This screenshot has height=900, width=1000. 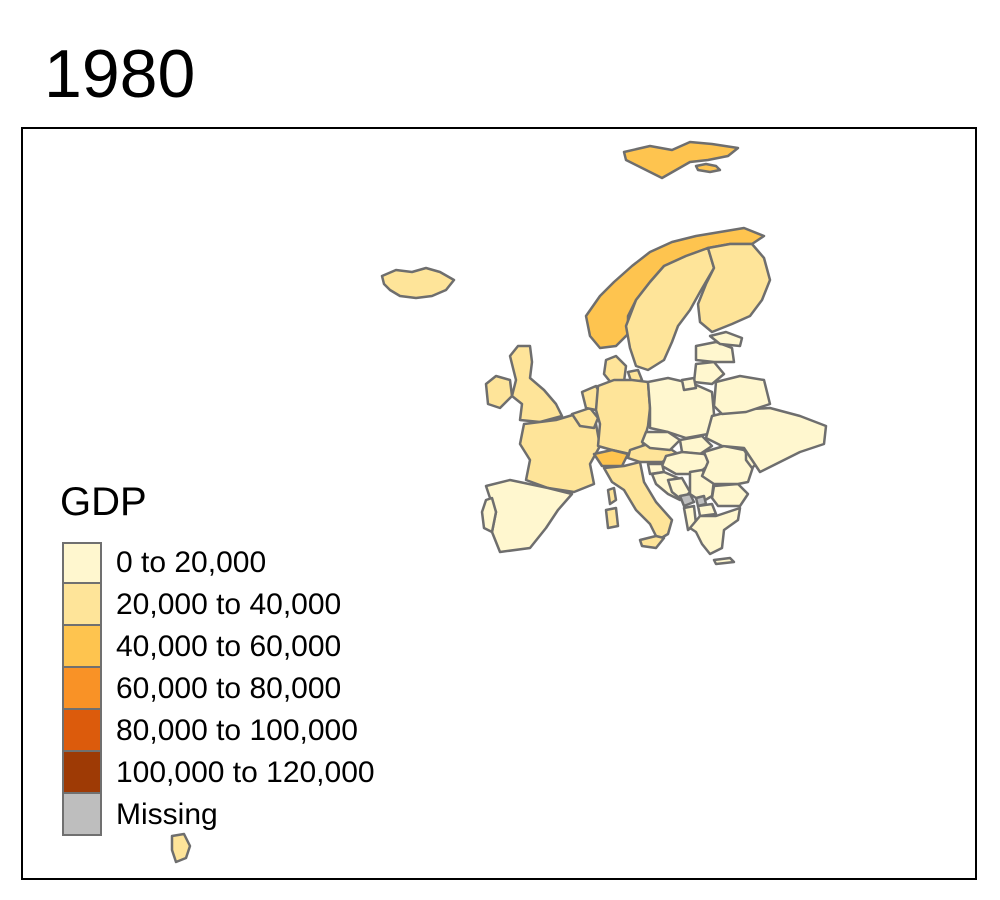 I want to click on region-ireland, so click(x=499, y=392).